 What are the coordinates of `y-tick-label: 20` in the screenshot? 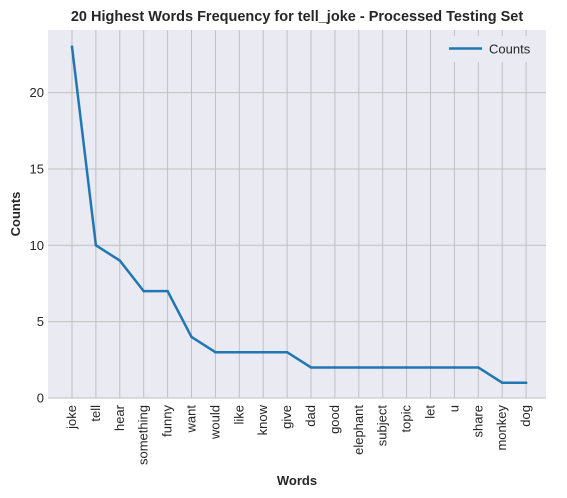 It's located at (37, 92).